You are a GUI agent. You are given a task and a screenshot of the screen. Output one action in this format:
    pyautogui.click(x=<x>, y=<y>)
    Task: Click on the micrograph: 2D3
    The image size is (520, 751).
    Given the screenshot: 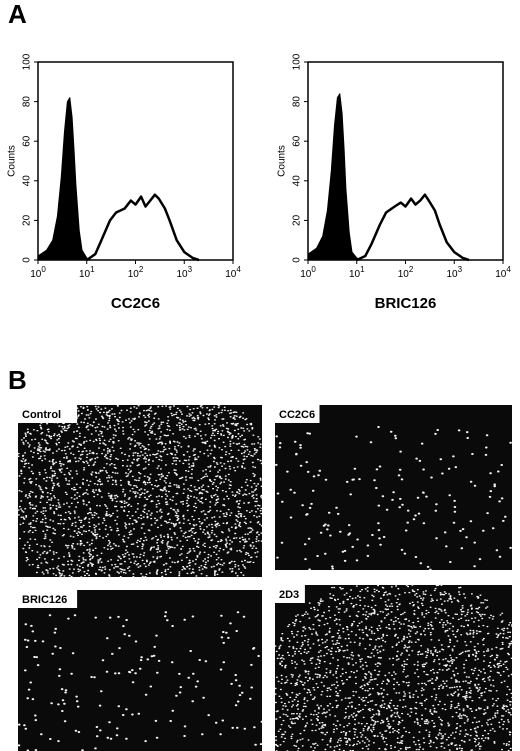 What is the action you would take?
    pyautogui.click(x=394, y=667)
    